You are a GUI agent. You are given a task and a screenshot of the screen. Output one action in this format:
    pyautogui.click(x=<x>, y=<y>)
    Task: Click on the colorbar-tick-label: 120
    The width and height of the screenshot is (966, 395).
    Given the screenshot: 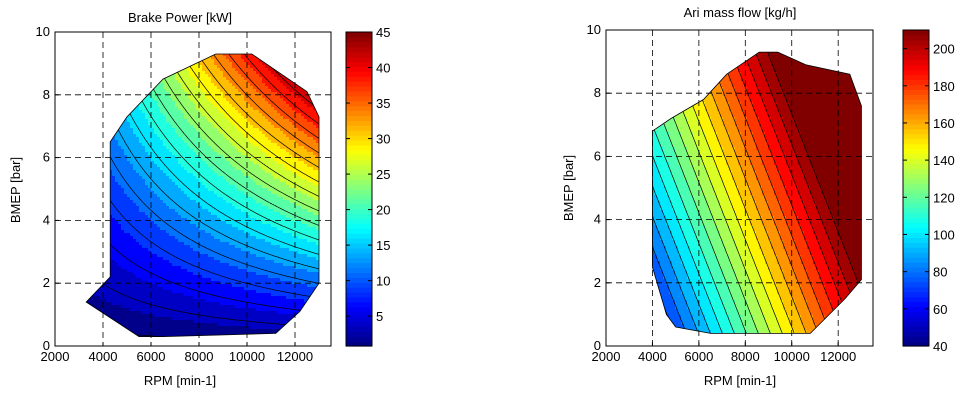 What is the action you would take?
    pyautogui.click(x=944, y=197)
    